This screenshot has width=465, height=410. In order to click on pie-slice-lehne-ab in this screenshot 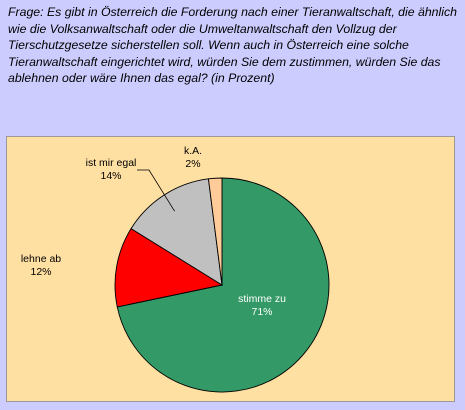, I will do `click(169, 267)`.